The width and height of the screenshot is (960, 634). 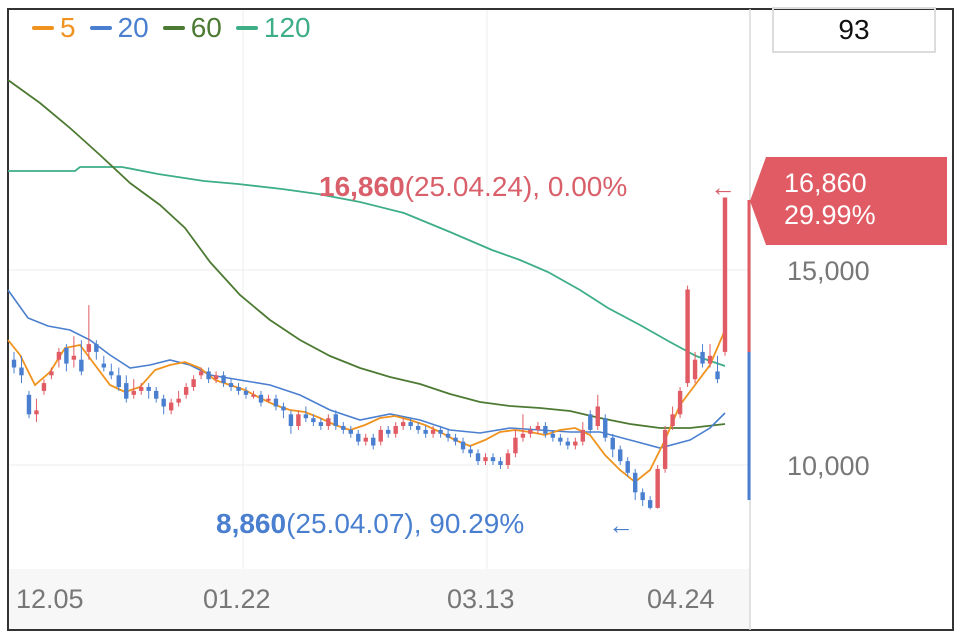 What do you see at coordinates (681, 599) in the screenshot?
I see `x-tick-label: 04.24` at bounding box center [681, 599].